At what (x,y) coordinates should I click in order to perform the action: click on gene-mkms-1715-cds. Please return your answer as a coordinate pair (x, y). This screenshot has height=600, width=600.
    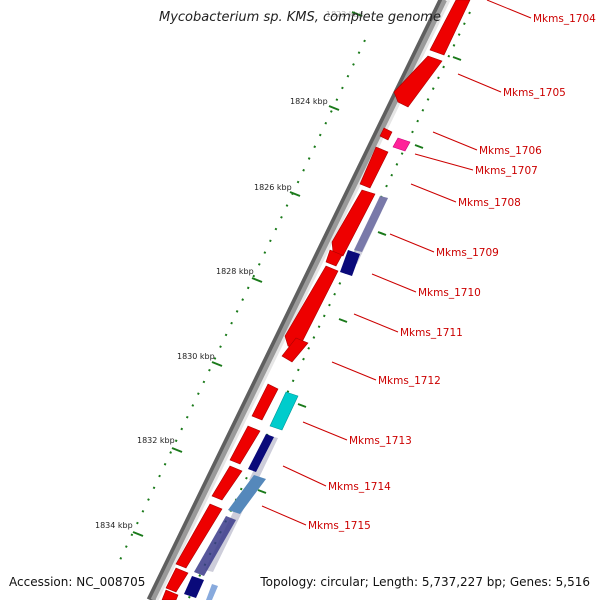
    Looking at the image, I should click on (199, 536).